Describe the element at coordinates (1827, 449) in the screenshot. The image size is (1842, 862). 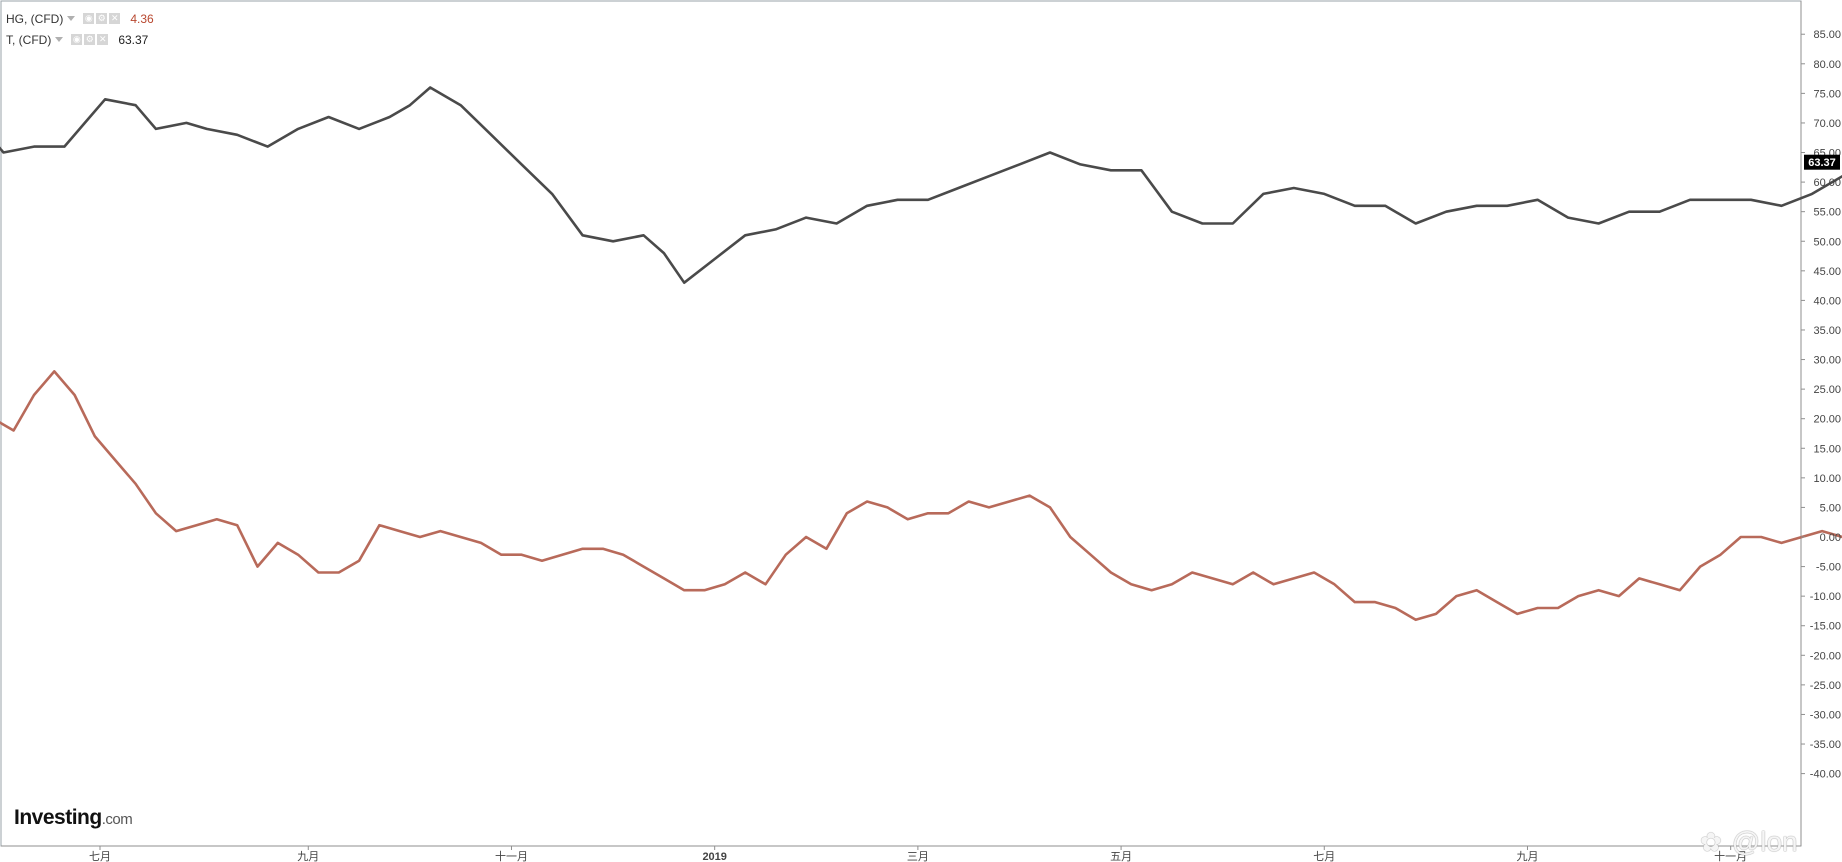
I see `y-tick-label: 15.00` at that location.